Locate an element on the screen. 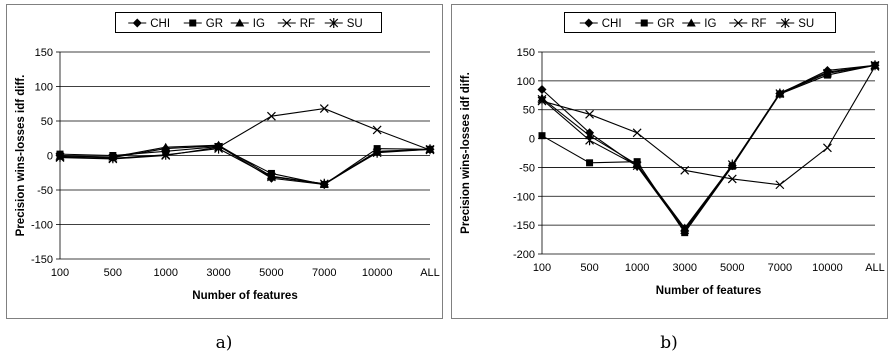  panel-caption: b) is located at coordinates (669, 343).